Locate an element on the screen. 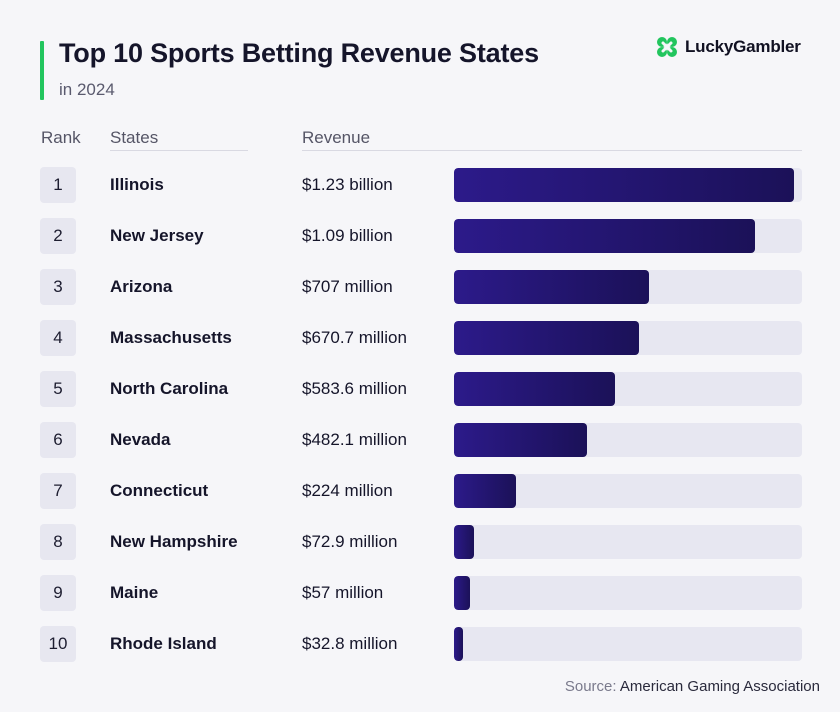 The image size is (840, 712). table-row: 2 New Jersey $1.09 billion is located at coordinates (420, 236).